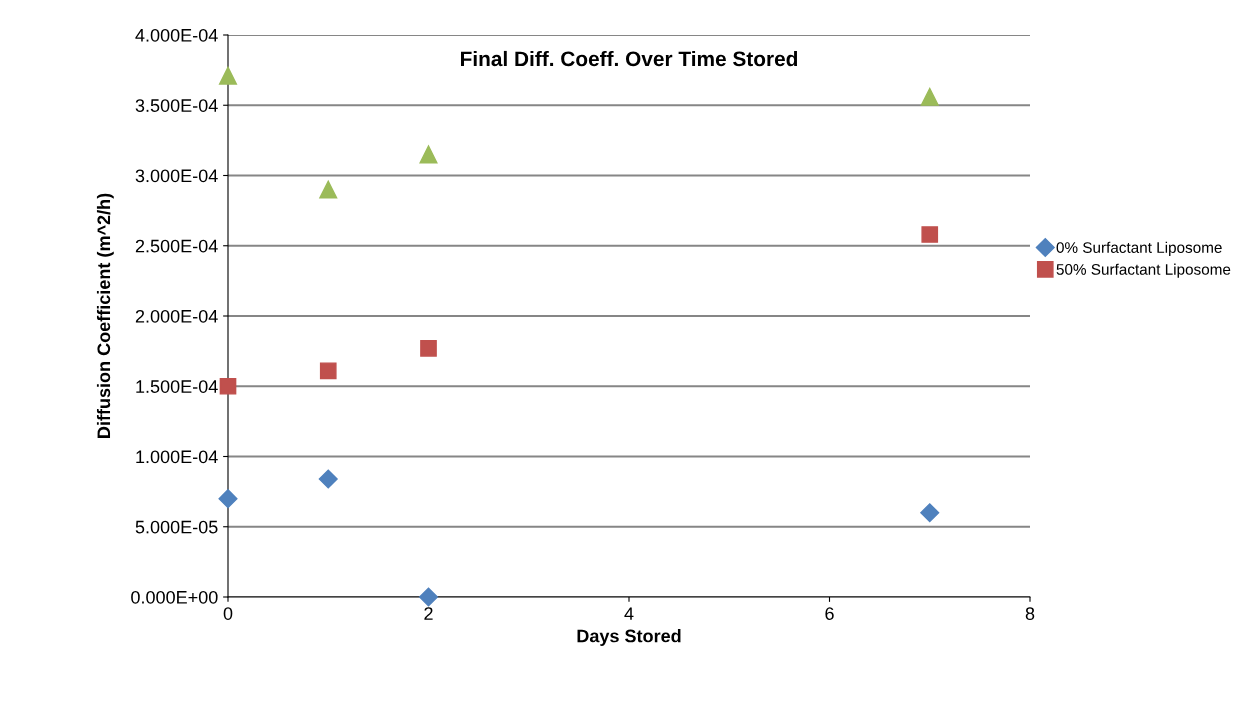 The width and height of the screenshot is (1249, 701). I want to click on y-tick-label: 1.000E-04, so click(177, 457).